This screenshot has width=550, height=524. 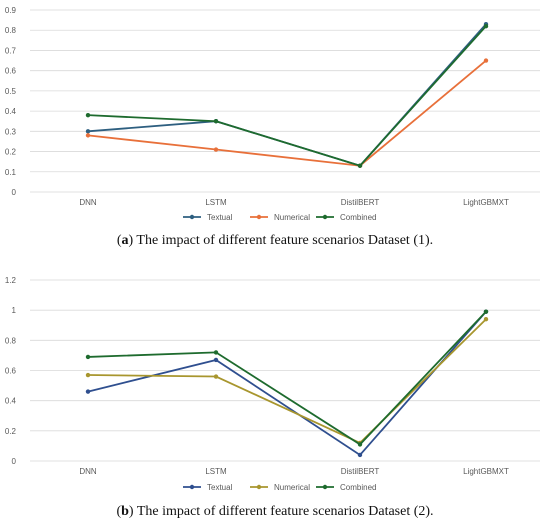 I want to click on y-tick-label: 0.9, so click(x=11, y=10).